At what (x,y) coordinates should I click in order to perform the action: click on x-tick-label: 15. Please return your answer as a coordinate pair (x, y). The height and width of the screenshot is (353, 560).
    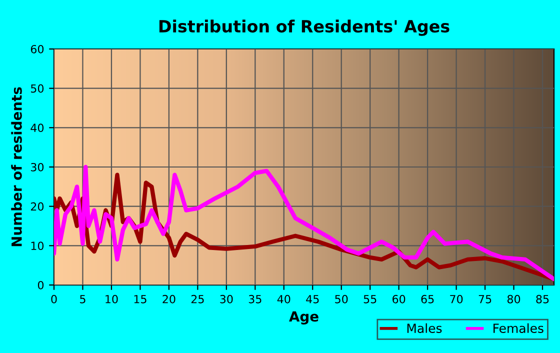
    Looking at the image, I should click on (140, 299).